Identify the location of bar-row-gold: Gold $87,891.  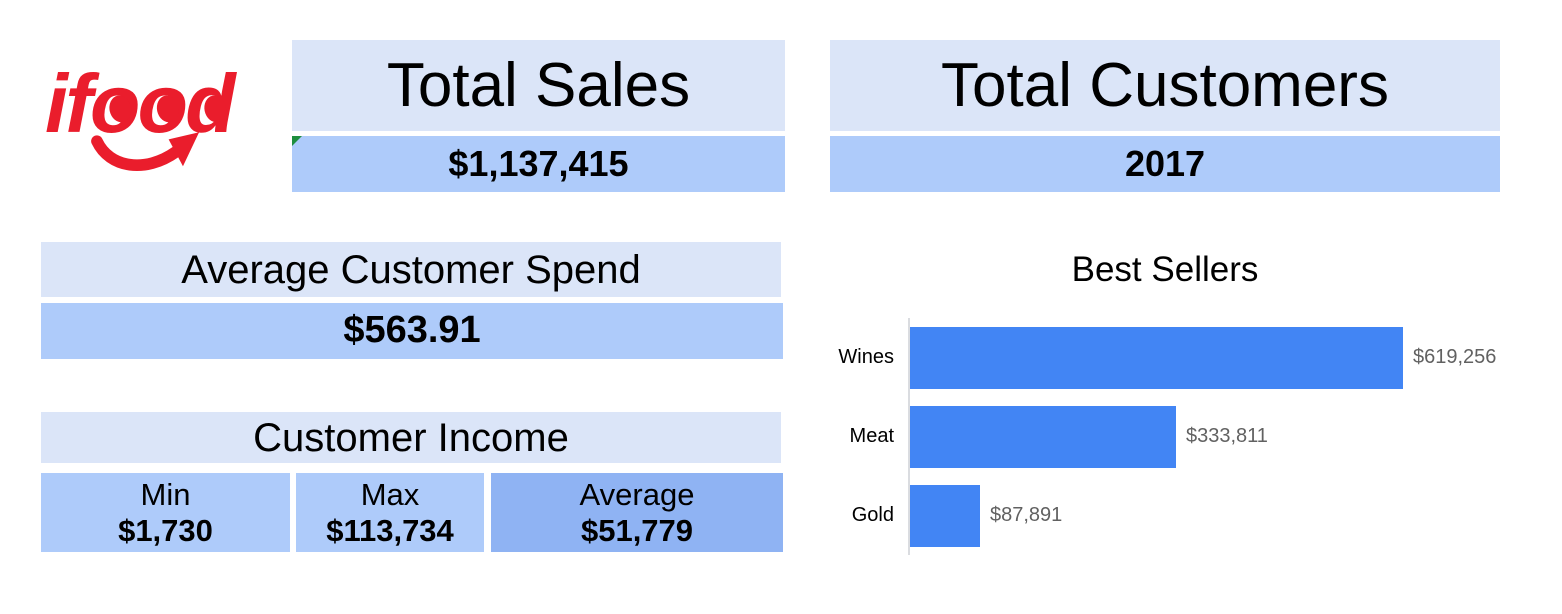
(1180, 515).